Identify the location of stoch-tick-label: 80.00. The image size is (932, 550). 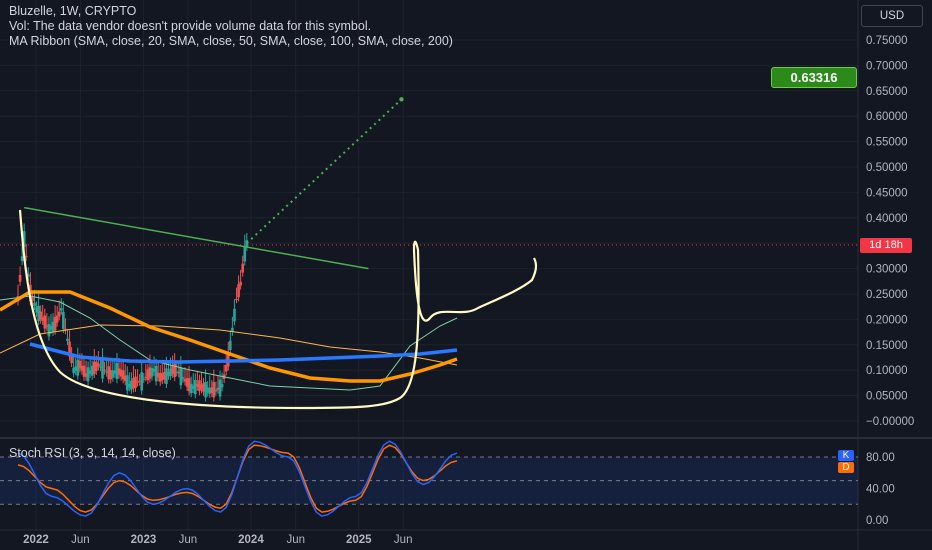
(880, 458).